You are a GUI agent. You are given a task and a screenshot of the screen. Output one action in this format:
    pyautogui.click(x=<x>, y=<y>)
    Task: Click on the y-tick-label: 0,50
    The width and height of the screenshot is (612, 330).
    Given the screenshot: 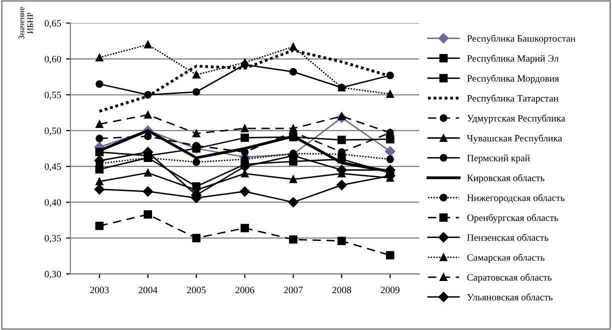 What is the action you would take?
    pyautogui.click(x=52, y=131)
    